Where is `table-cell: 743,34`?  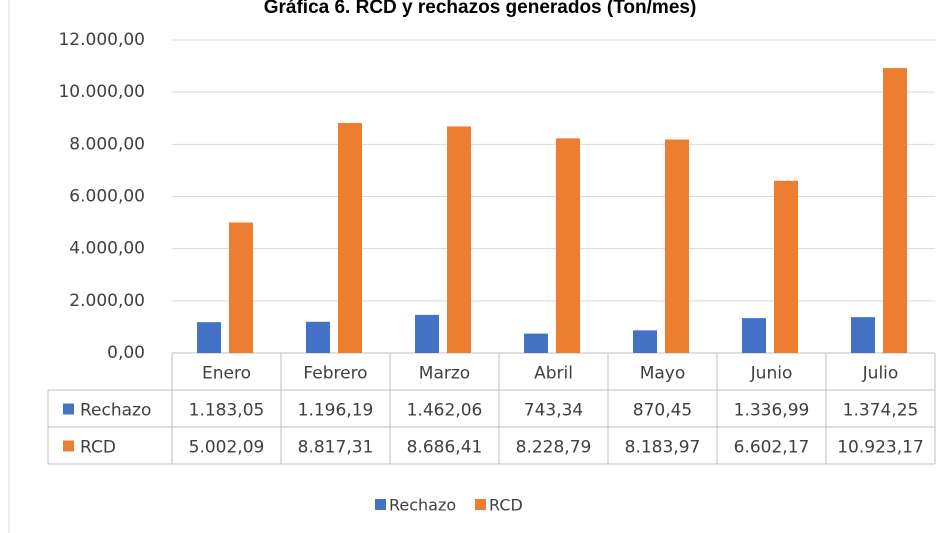
table-cell: 743,34 is located at coordinates (553, 411).